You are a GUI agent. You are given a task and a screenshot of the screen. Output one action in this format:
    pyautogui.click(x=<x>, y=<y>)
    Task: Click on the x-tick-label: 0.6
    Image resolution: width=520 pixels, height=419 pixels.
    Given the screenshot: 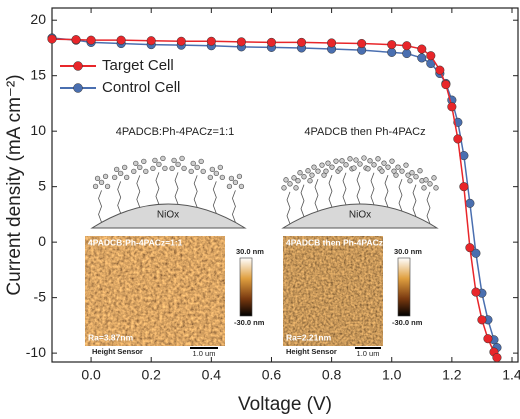 What is the action you would take?
    pyautogui.click(x=272, y=375)
    